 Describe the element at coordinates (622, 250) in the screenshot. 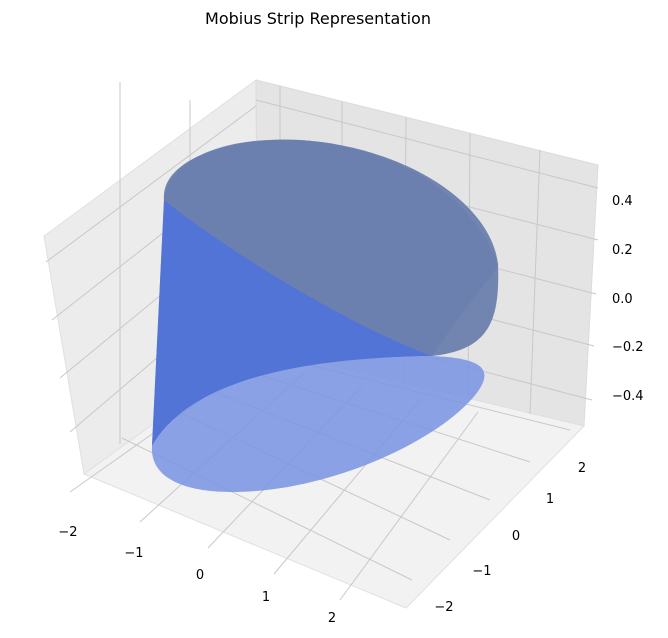

I see `z-tick-label: 0.2` at that location.